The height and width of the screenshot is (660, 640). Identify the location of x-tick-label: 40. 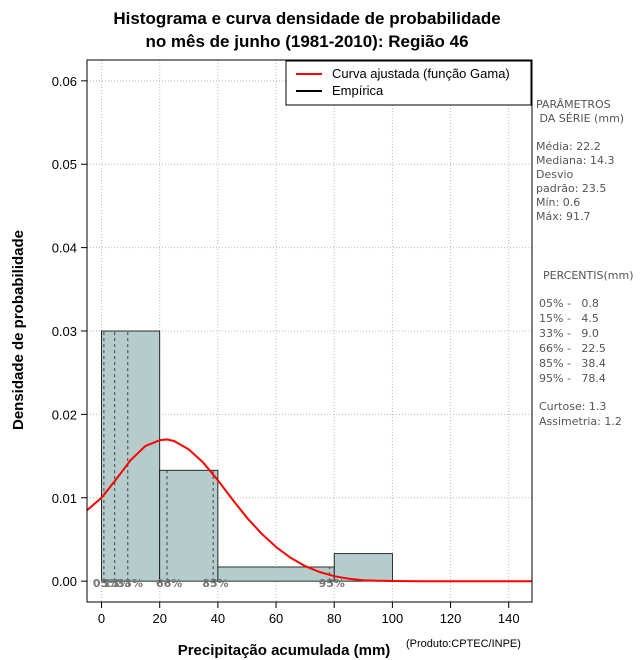
(218, 618).